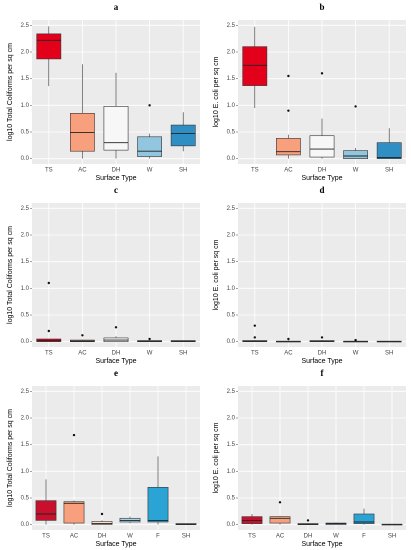 This screenshot has width=411, height=550. I want to click on panel-title: b, so click(321, 7).